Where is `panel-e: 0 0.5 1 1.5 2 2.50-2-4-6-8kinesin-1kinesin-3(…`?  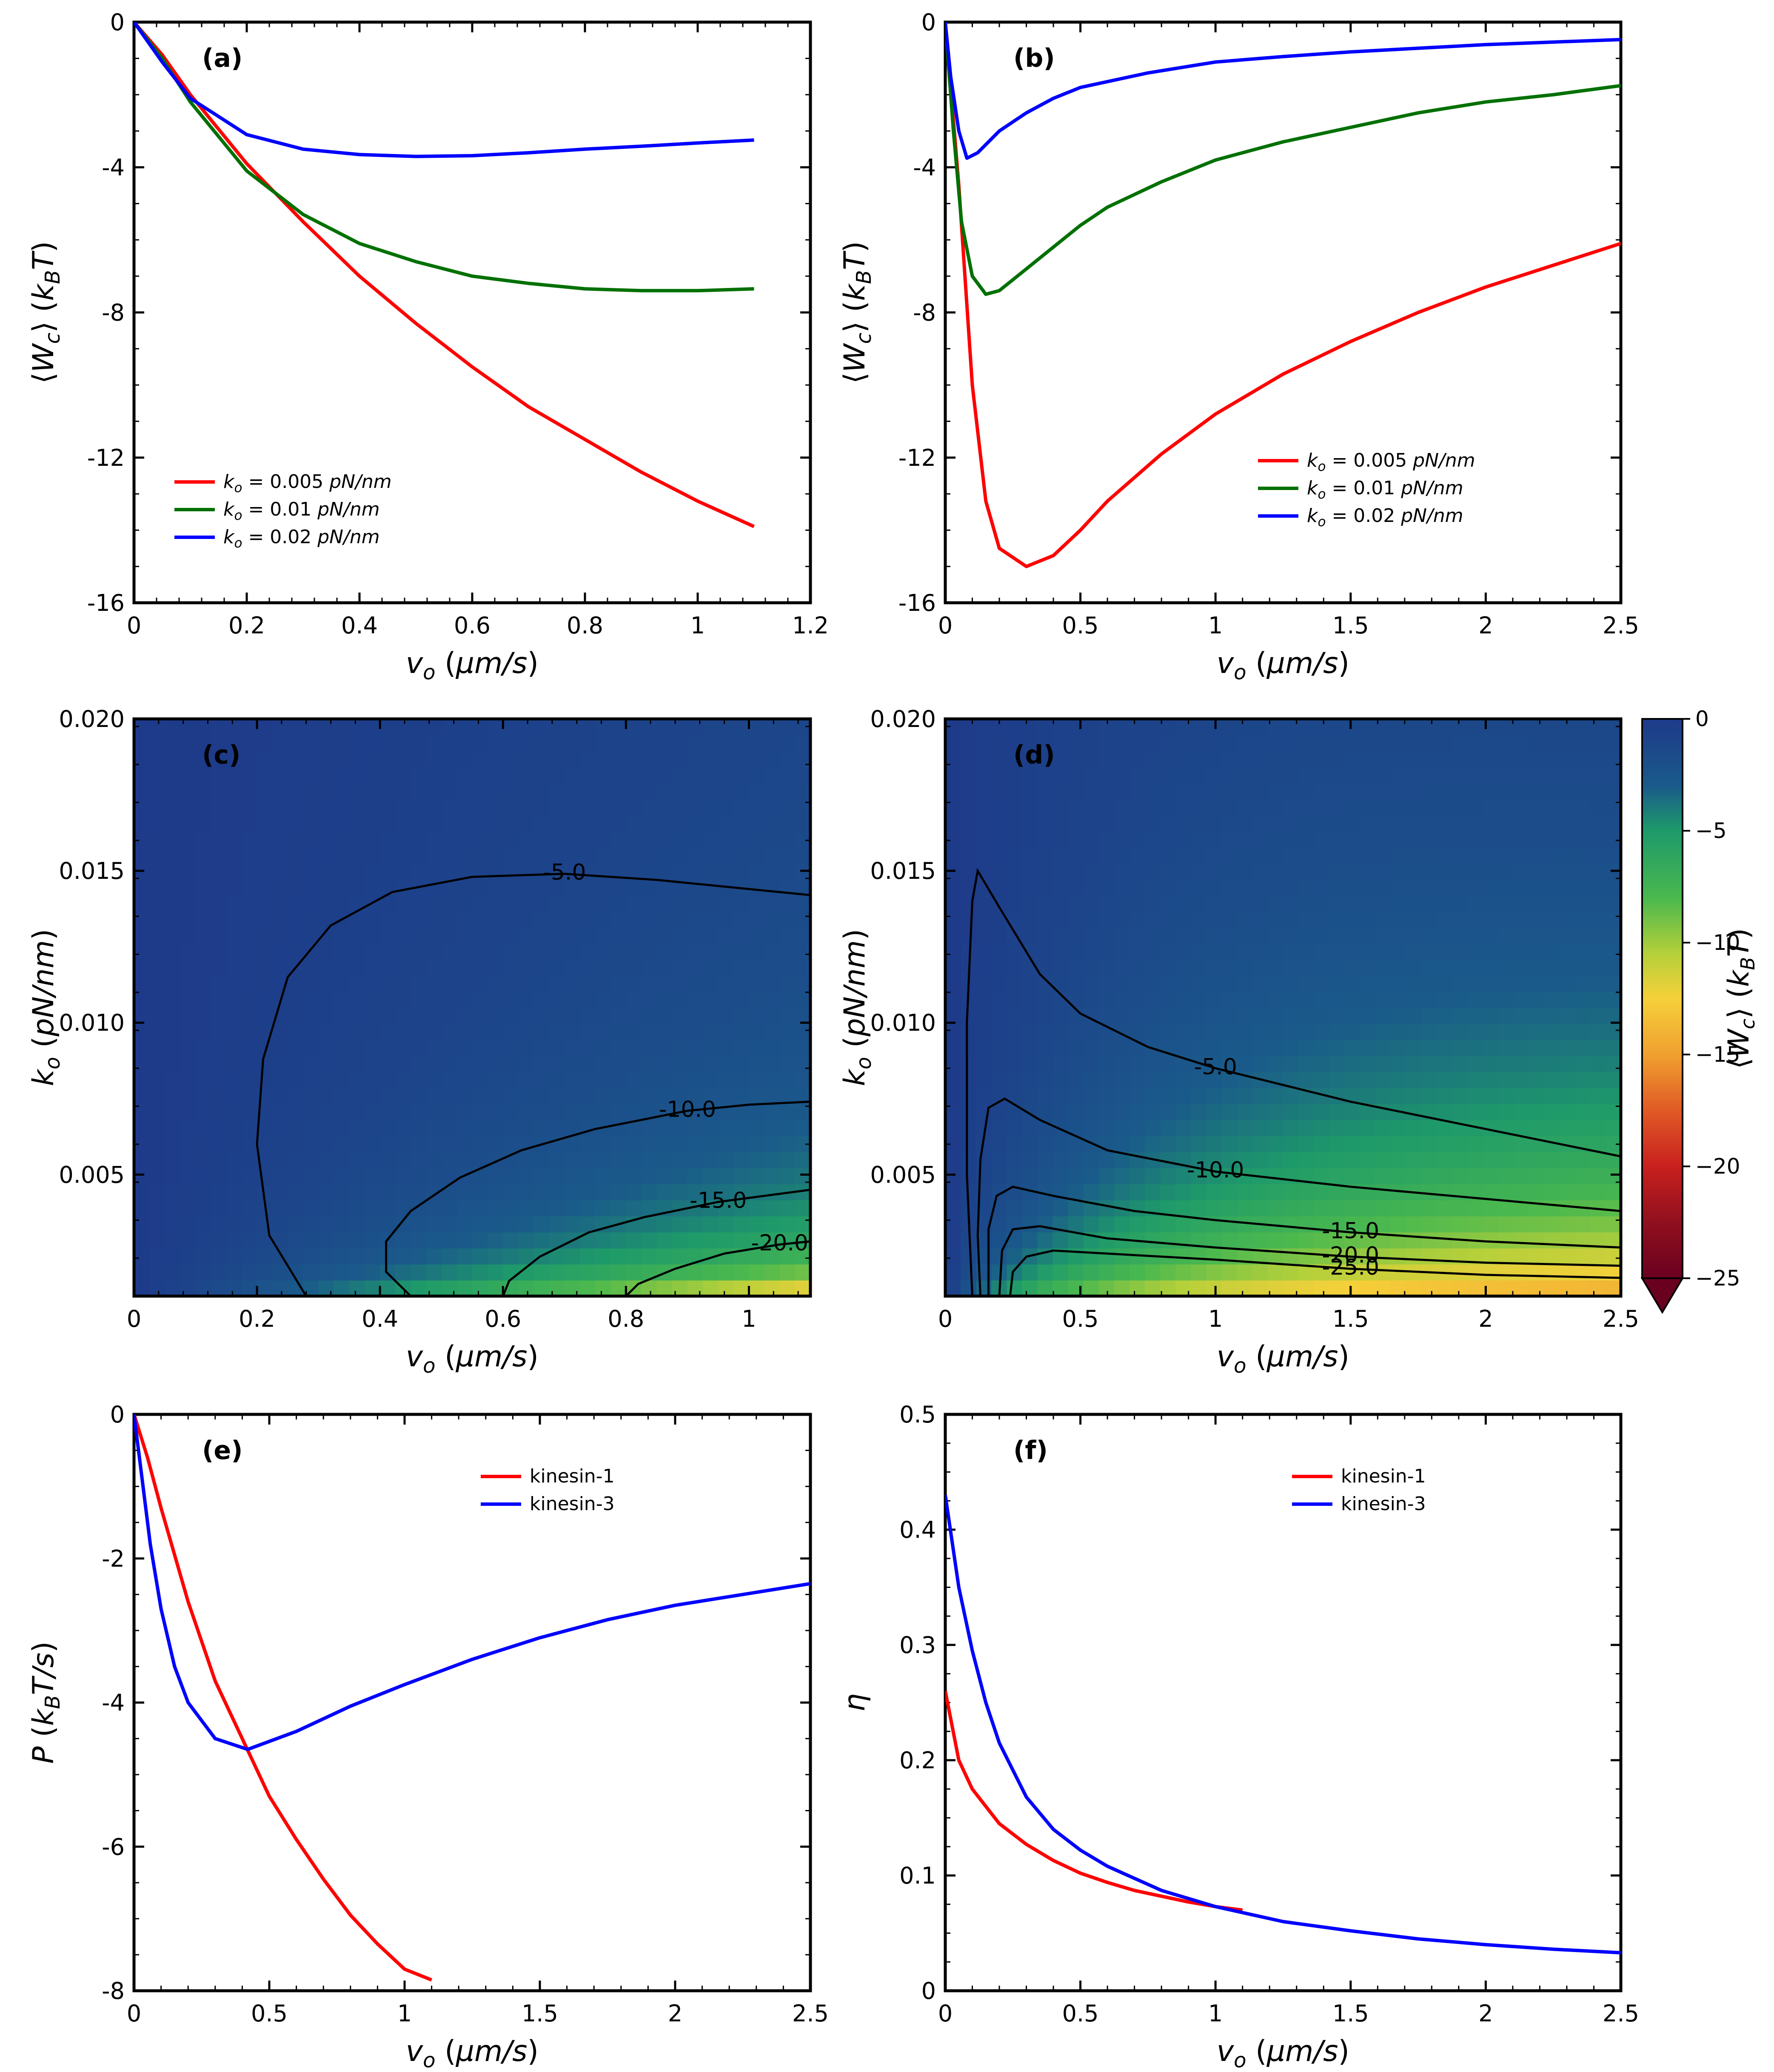 panel-e: 0 0.5 1 1.5 2 2.50-2-4-6-8kinesin-1kinesin-3(… is located at coordinates (428, 1736).